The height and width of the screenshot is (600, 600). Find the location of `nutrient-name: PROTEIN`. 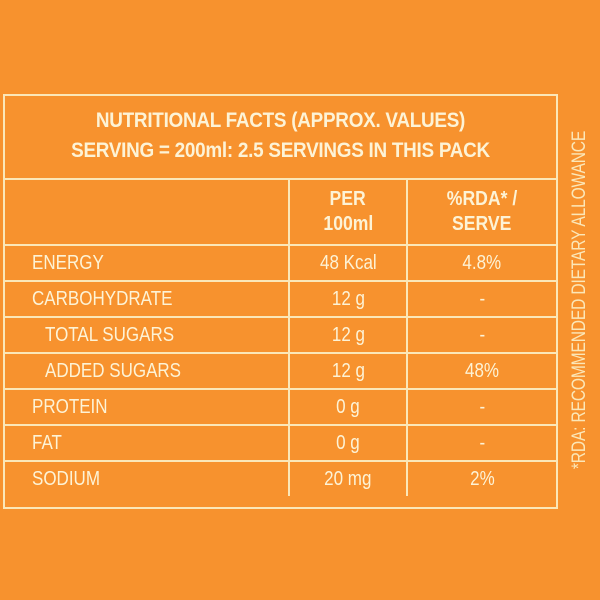

nutrient-name: PROTEIN is located at coordinates (147, 407).